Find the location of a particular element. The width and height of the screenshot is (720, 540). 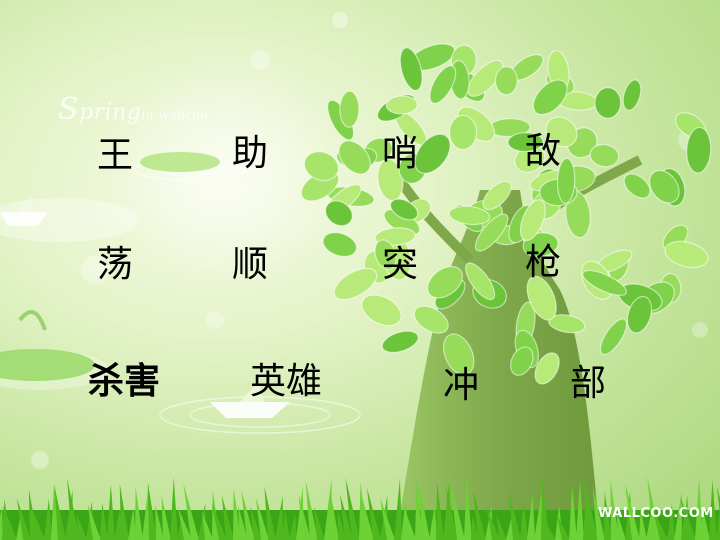

grass is located at coordinates (360, 507).